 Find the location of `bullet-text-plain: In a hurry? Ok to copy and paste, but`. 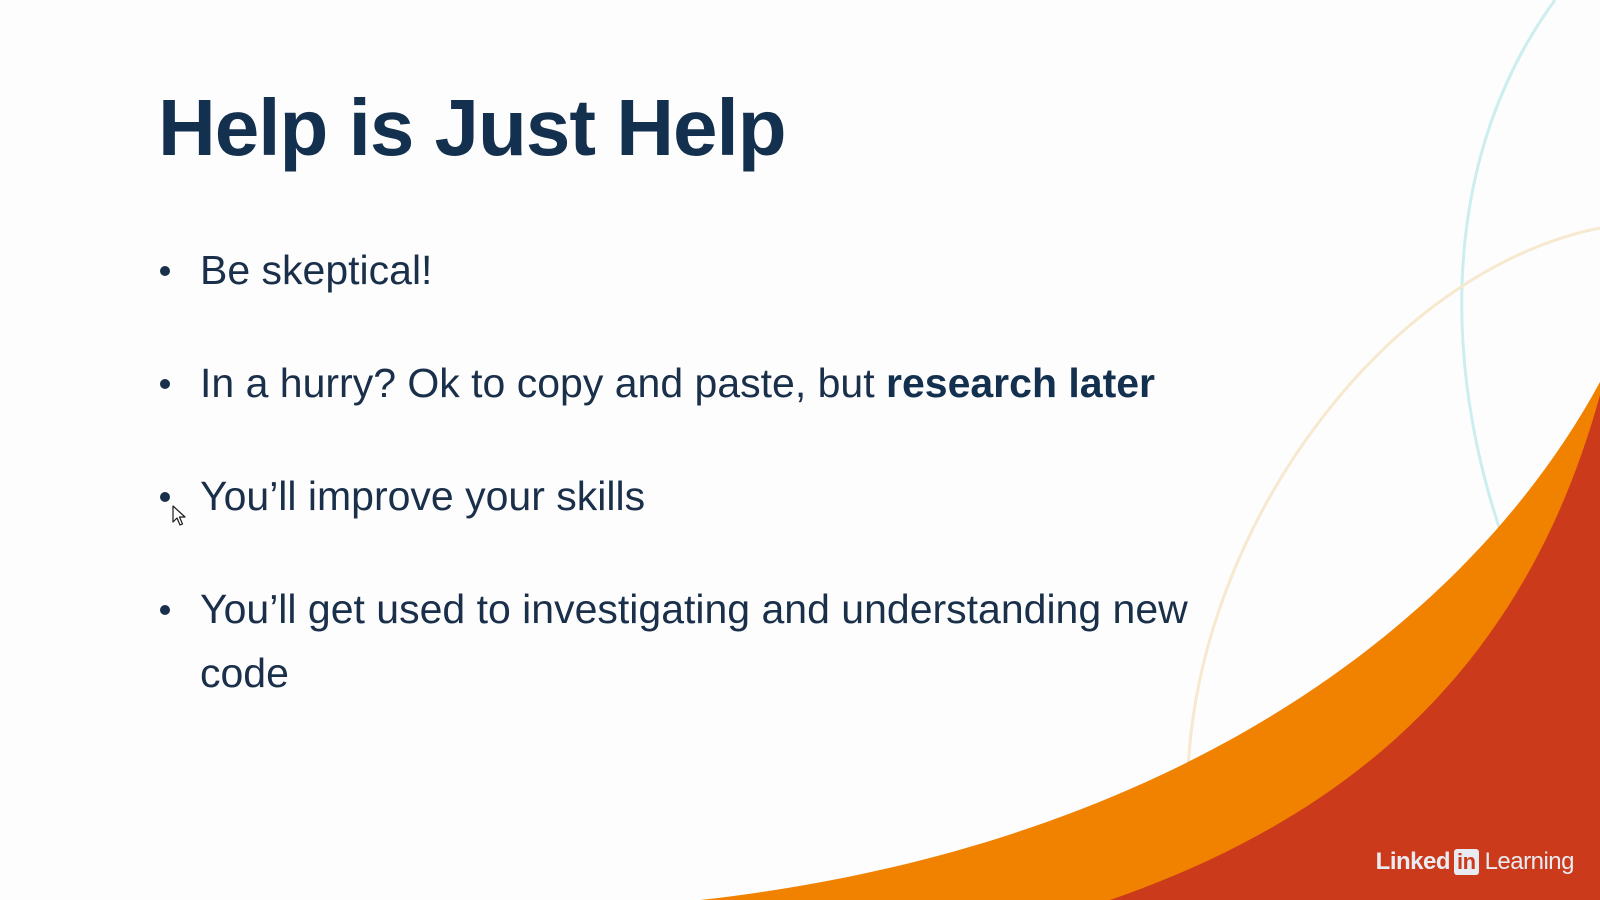

bullet-text-plain: In a hurry? Ok to copy and paste, but is located at coordinates (543, 383).